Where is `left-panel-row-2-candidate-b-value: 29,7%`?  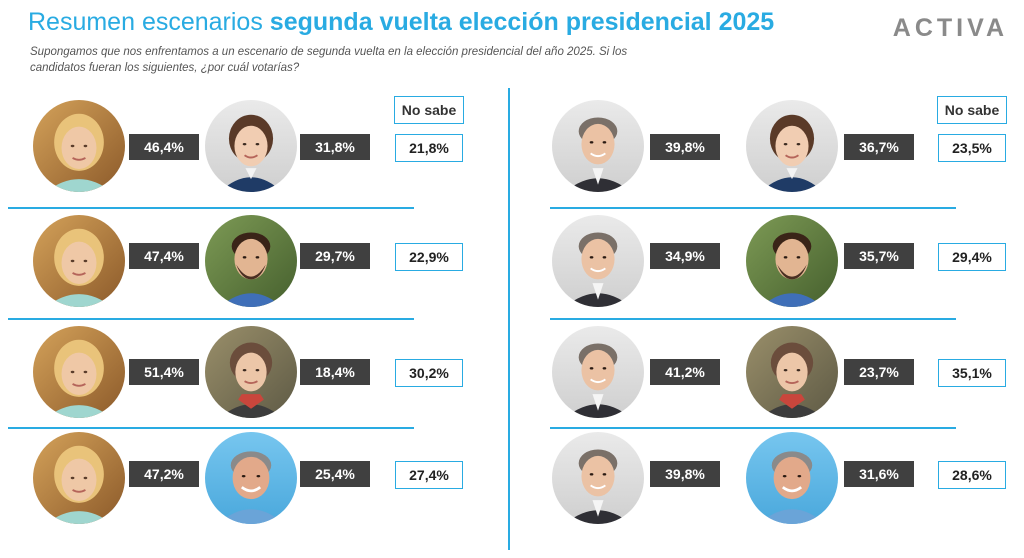 left-panel-row-2-candidate-b-value: 29,7% is located at coordinates (335, 256).